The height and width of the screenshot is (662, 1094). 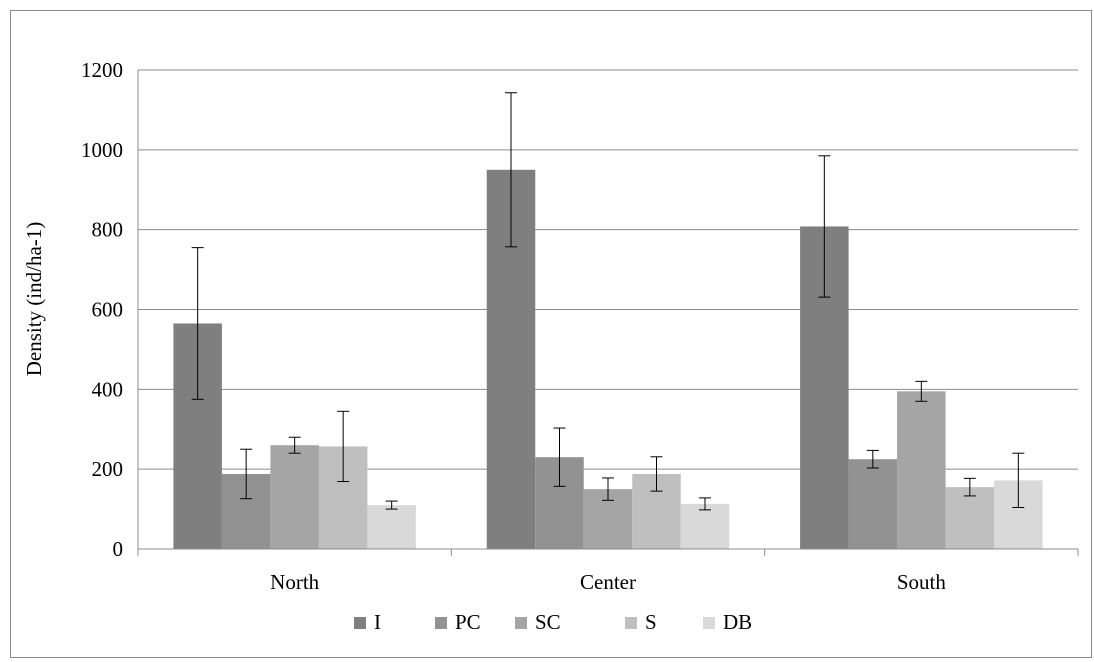 What do you see at coordinates (108, 469) in the screenshot?
I see `y-tick-label: 200` at bounding box center [108, 469].